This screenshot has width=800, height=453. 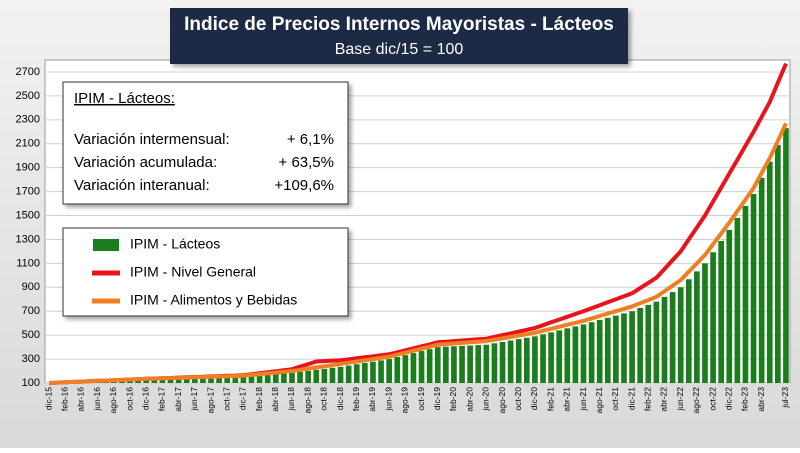 What do you see at coordinates (340, 398) in the screenshot?
I see `x-tick-label: dic-18` at bounding box center [340, 398].